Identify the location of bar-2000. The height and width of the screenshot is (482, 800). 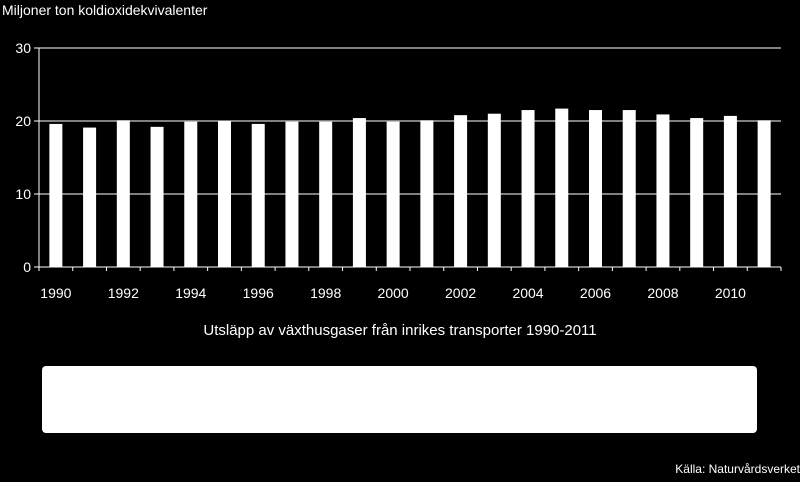
(393, 194).